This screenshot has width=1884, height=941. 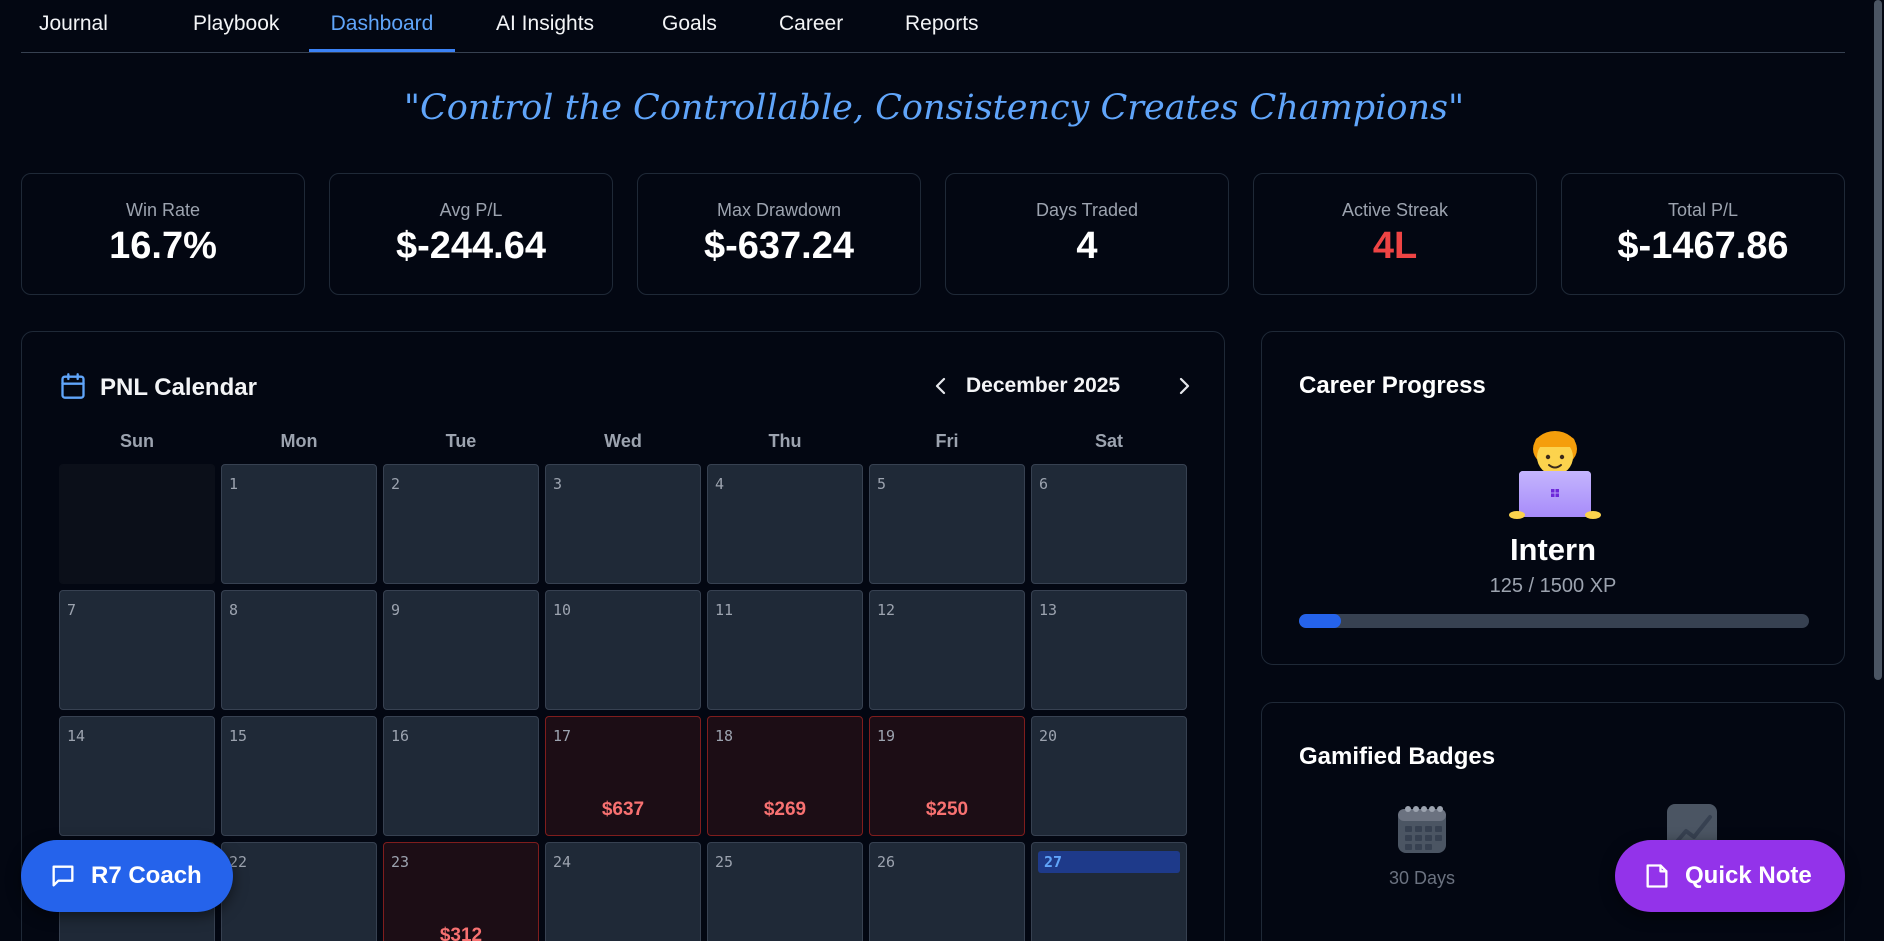 I want to click on calendar-day: 7, so click(x=137, y=650).